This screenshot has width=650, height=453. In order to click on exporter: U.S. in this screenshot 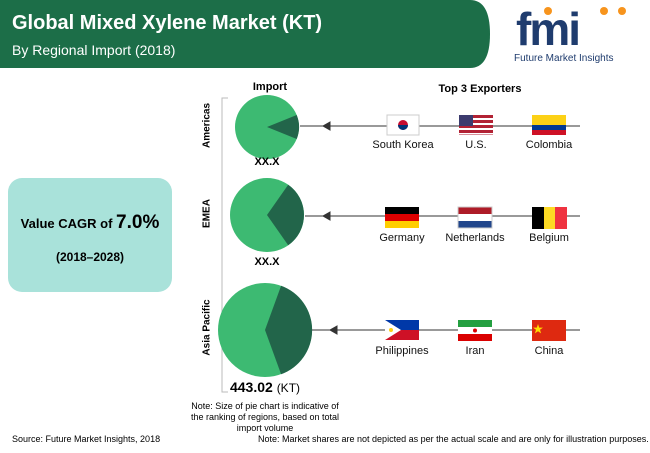, I will do `click(476, 145)`.